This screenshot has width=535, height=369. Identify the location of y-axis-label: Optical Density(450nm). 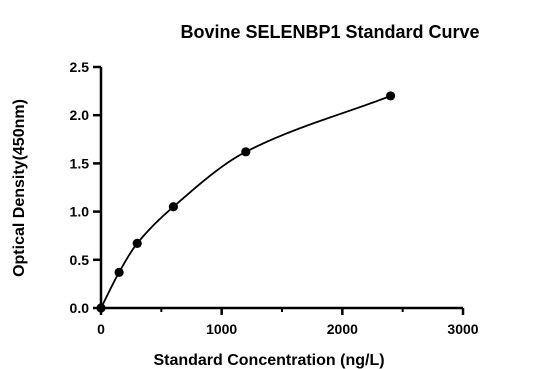
(19, 188).